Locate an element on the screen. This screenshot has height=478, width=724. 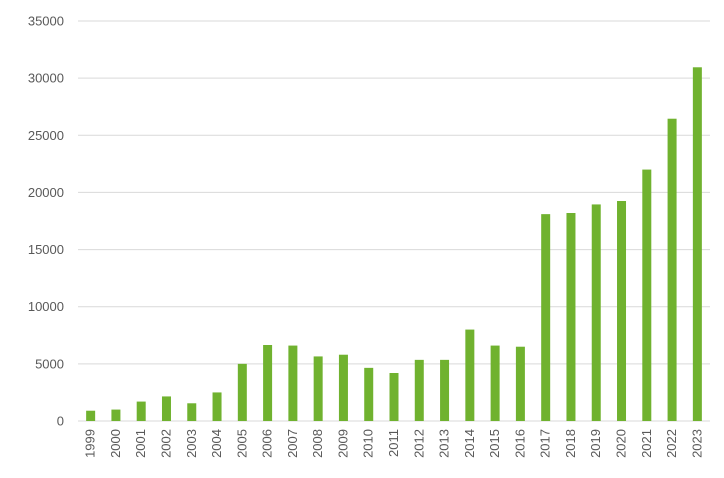
y-tick-label: 30000 is located at coordinates (46, 78).